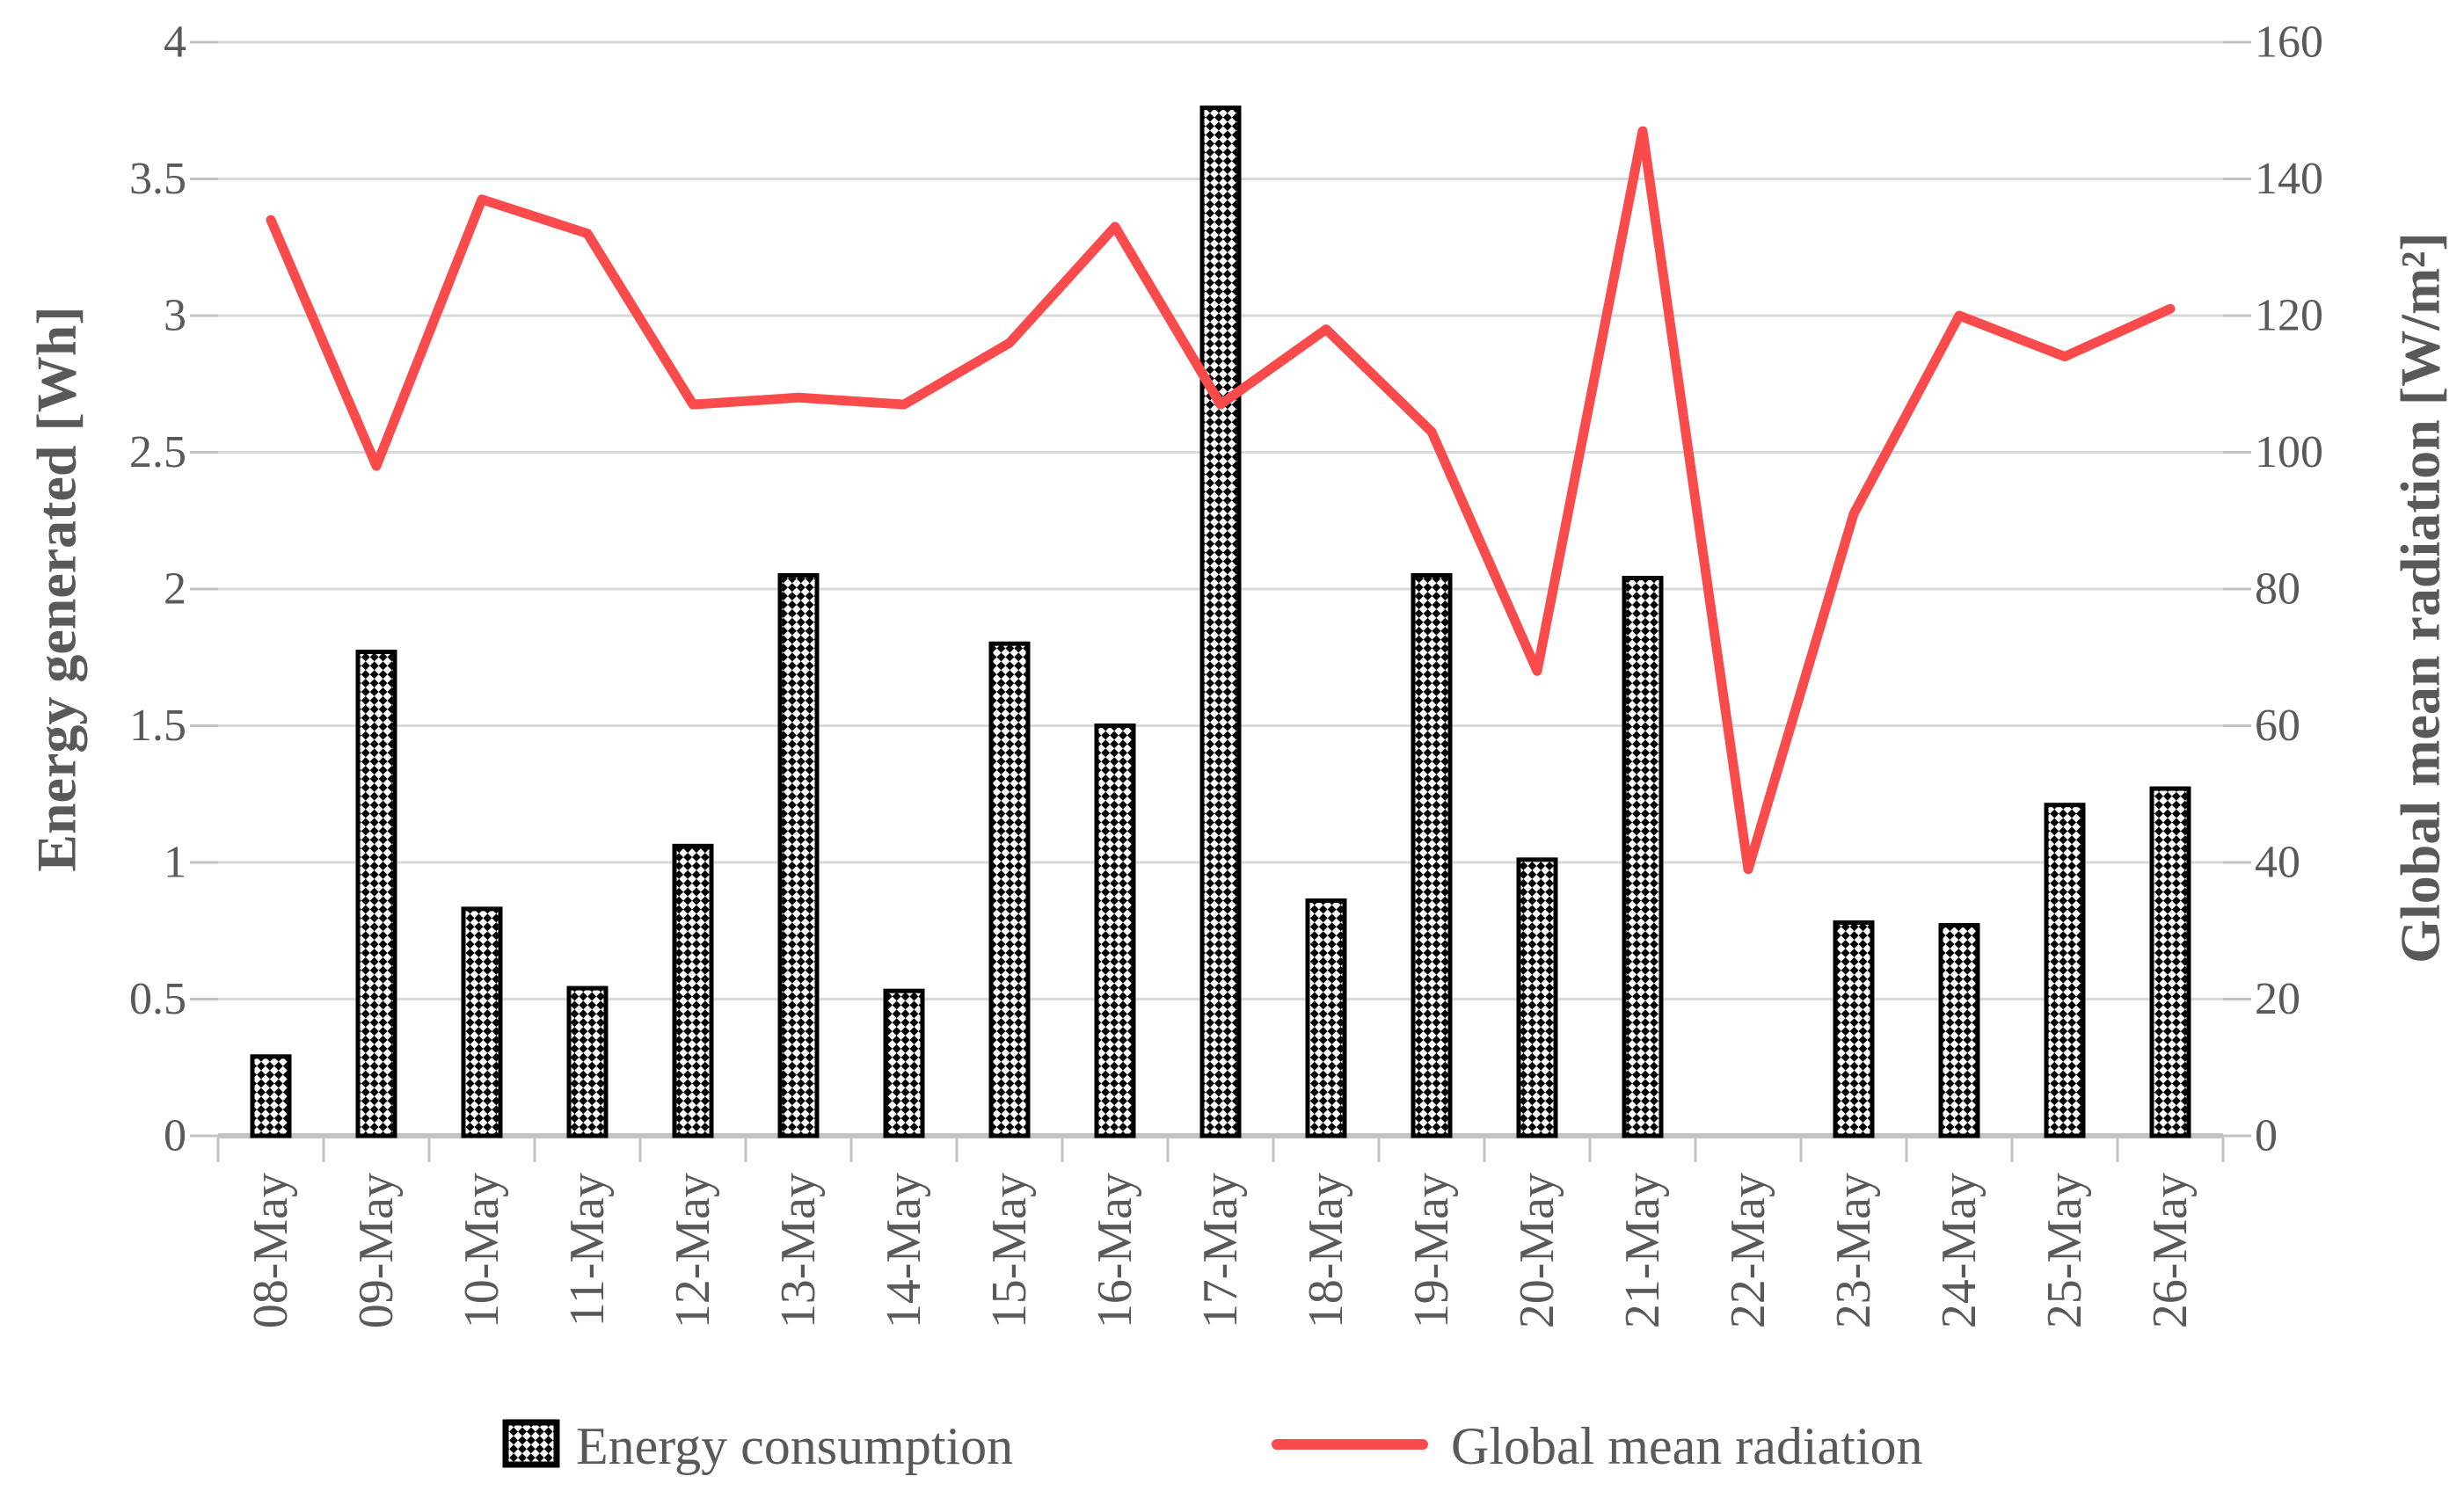 This screenshot has height=1498, width=2464. What do you see at coordinates (1959, 1030) in the screenshot?
I see `bar-24-May` at bounding box center [1959, 1030].